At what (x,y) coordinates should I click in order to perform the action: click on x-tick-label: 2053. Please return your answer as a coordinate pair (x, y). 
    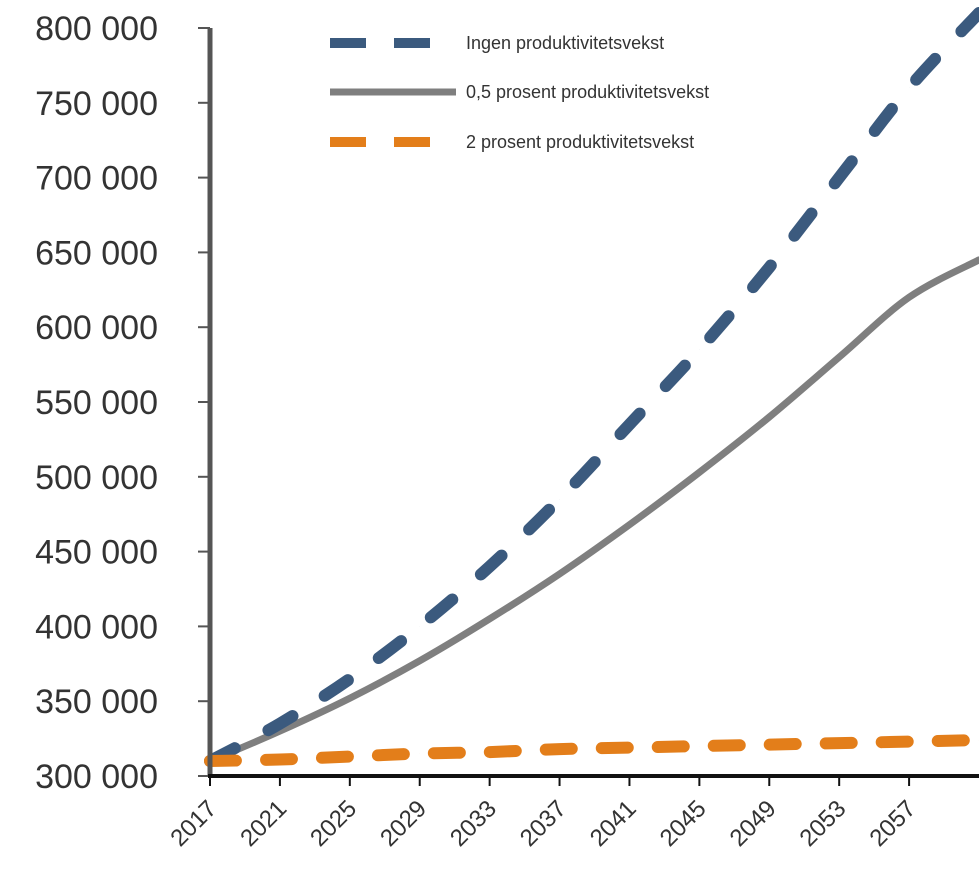
    Looking at the image, I should click on (823, 823).